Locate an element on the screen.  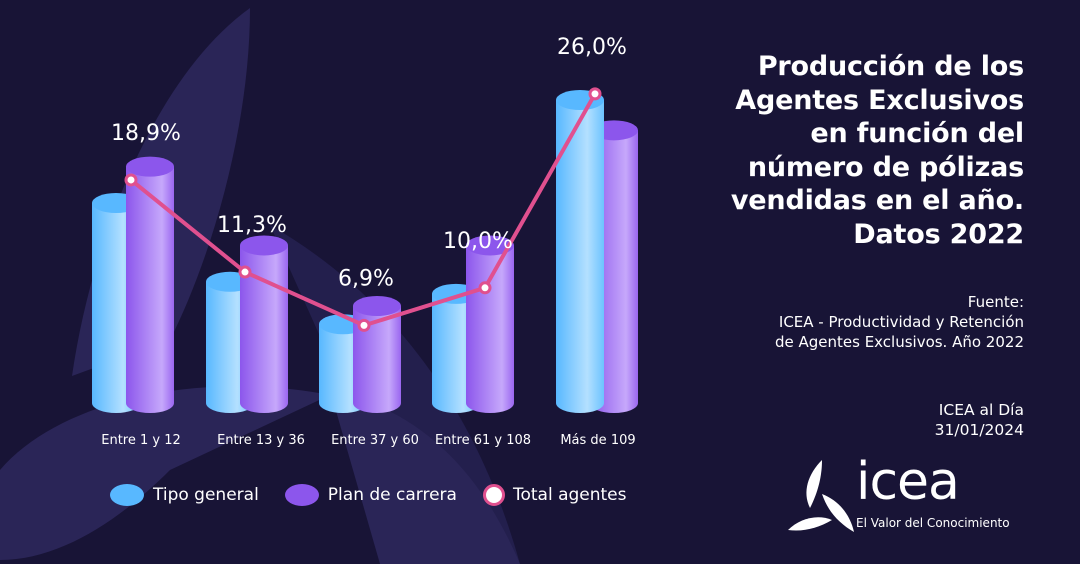
title-line: Datos 2022 is located at coordinates (938, 234).